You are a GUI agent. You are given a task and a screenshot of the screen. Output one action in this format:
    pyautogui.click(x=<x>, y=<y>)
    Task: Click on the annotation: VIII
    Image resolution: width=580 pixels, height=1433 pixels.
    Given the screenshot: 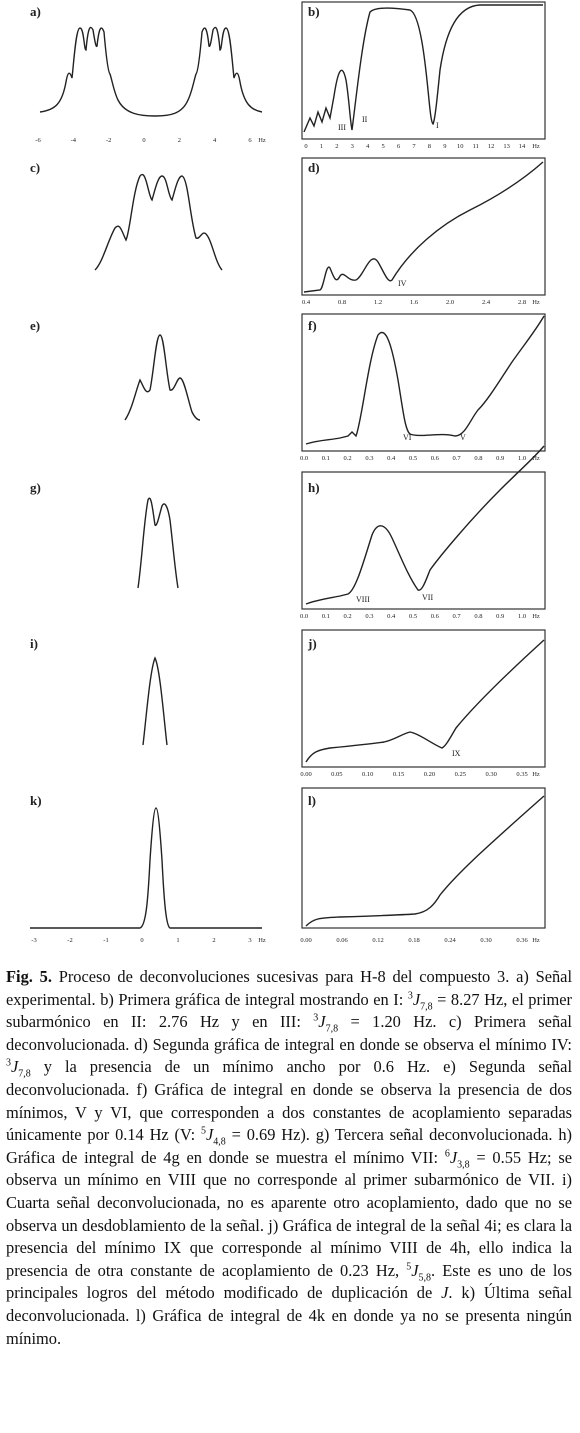 What is the action you would take?
    pyautogui.click(x=363, y=599)
    